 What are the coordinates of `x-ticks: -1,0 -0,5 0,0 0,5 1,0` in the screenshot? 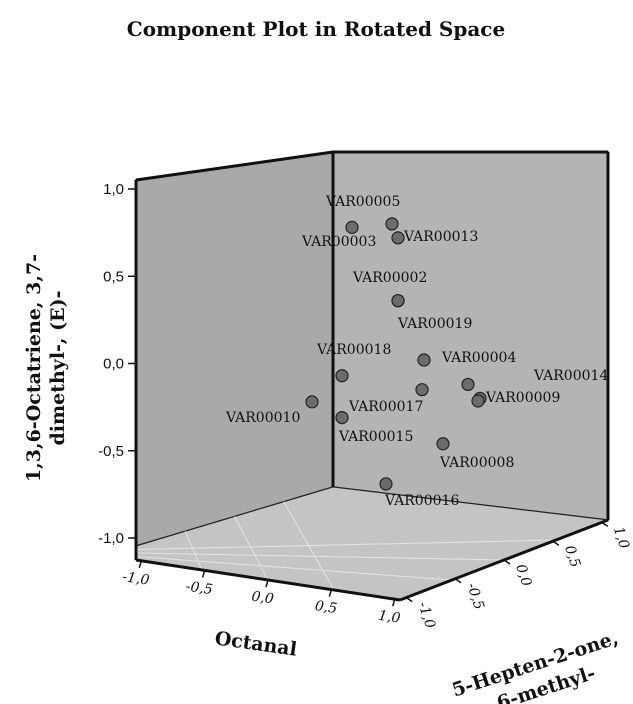 It's located at (261, 593).